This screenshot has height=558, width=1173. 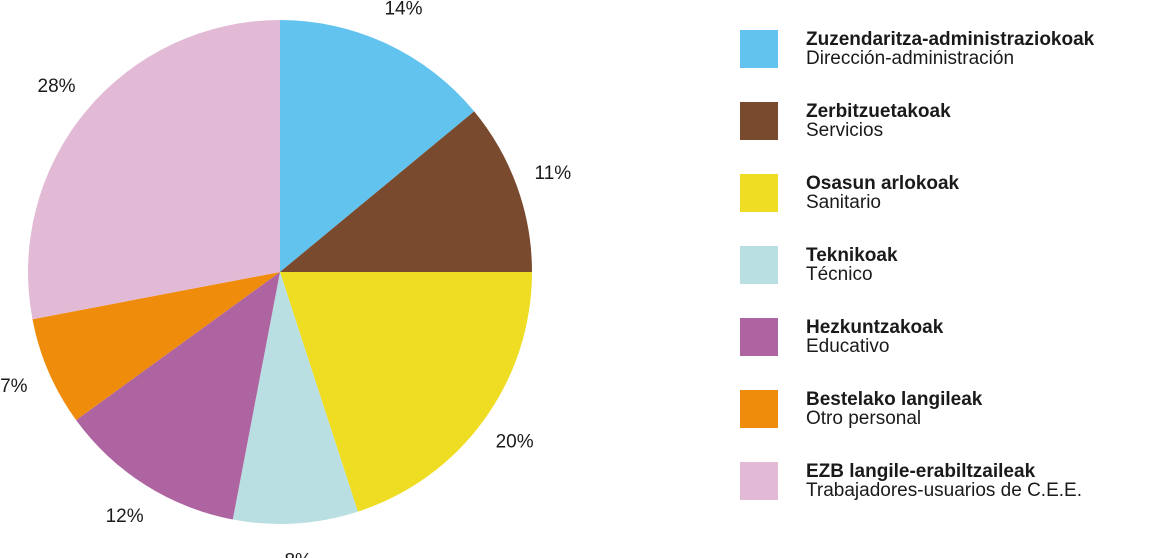 I want to click on legend-label: Bestelako langileak, so click(x=894, y=399).